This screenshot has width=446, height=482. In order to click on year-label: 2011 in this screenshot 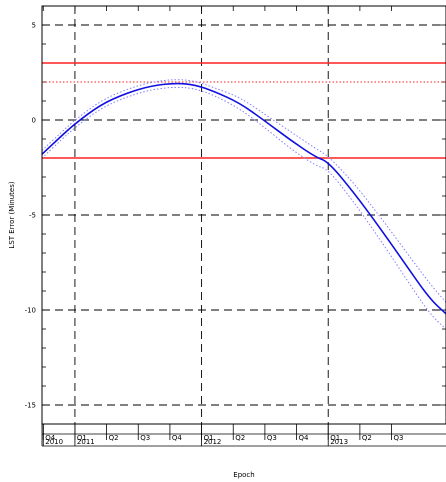, I will do `click(86, 442)`.